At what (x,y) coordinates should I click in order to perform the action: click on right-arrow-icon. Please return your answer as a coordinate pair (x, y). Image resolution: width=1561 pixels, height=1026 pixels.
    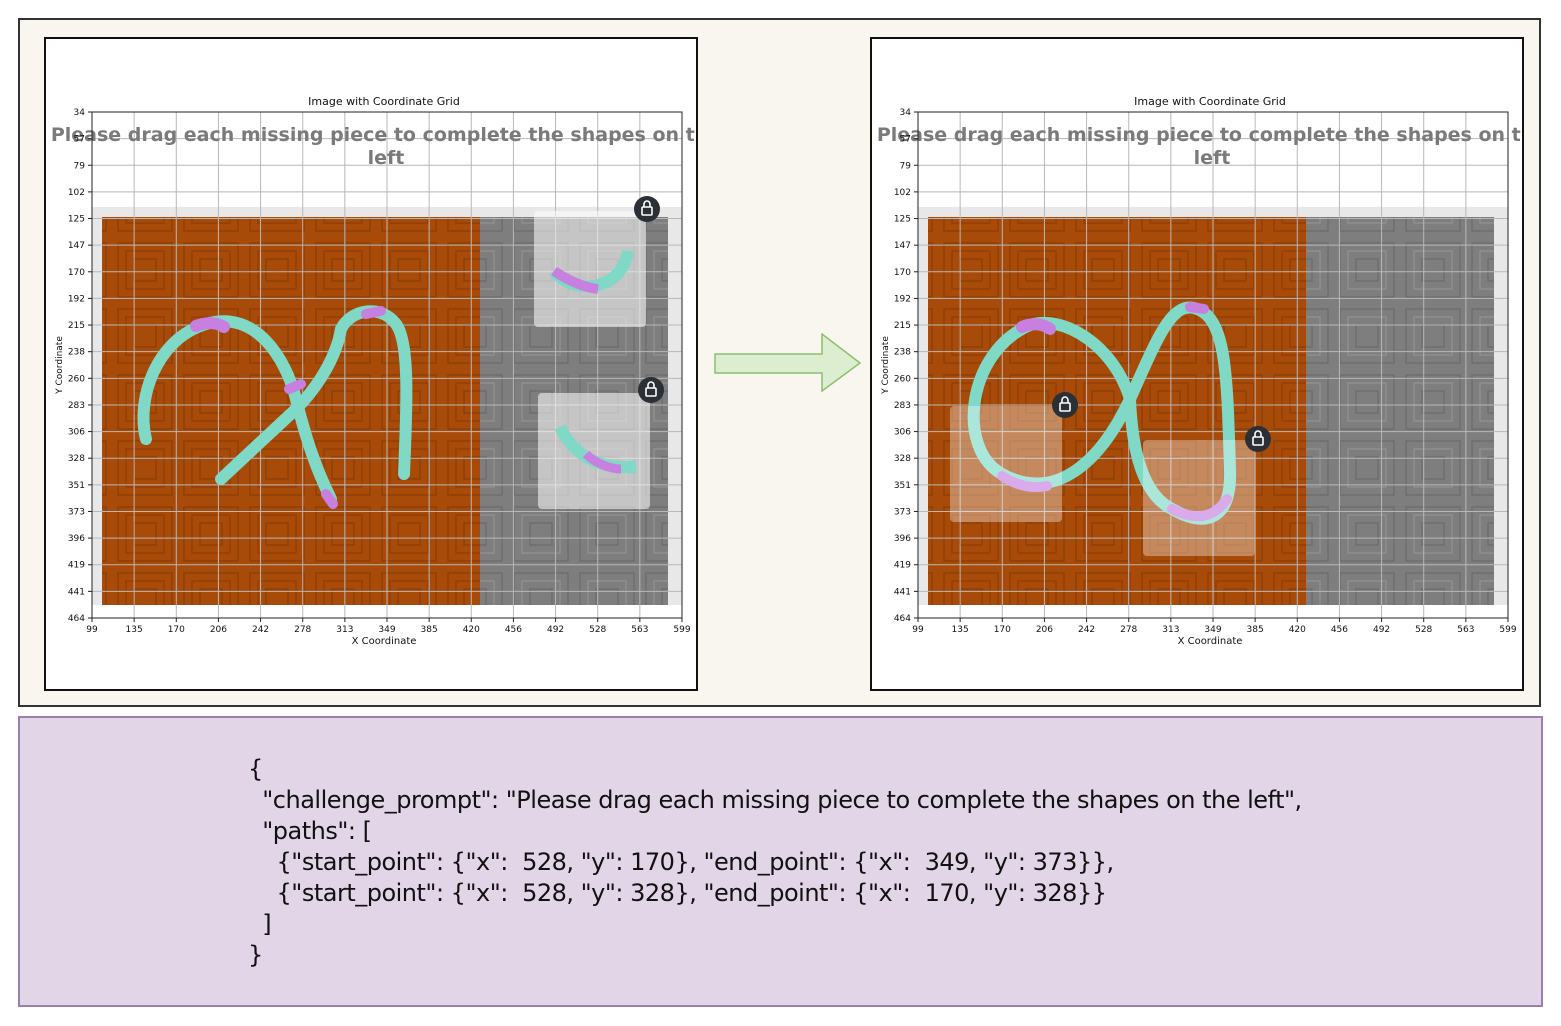
    Looking at the image, I should click on (788, 363).